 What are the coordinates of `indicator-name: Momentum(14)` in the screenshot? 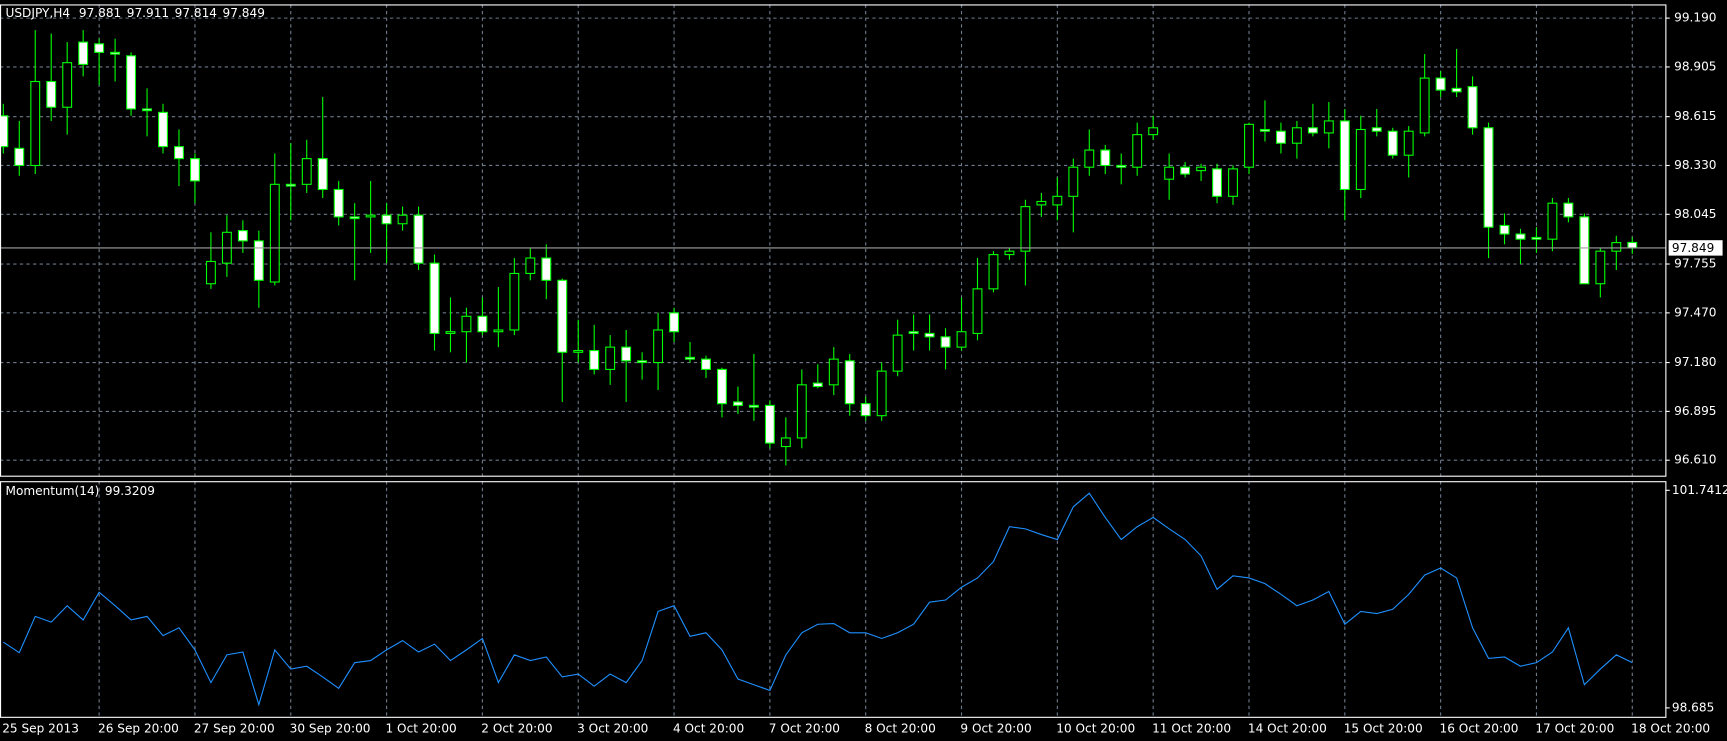 It's located at (53, 491).